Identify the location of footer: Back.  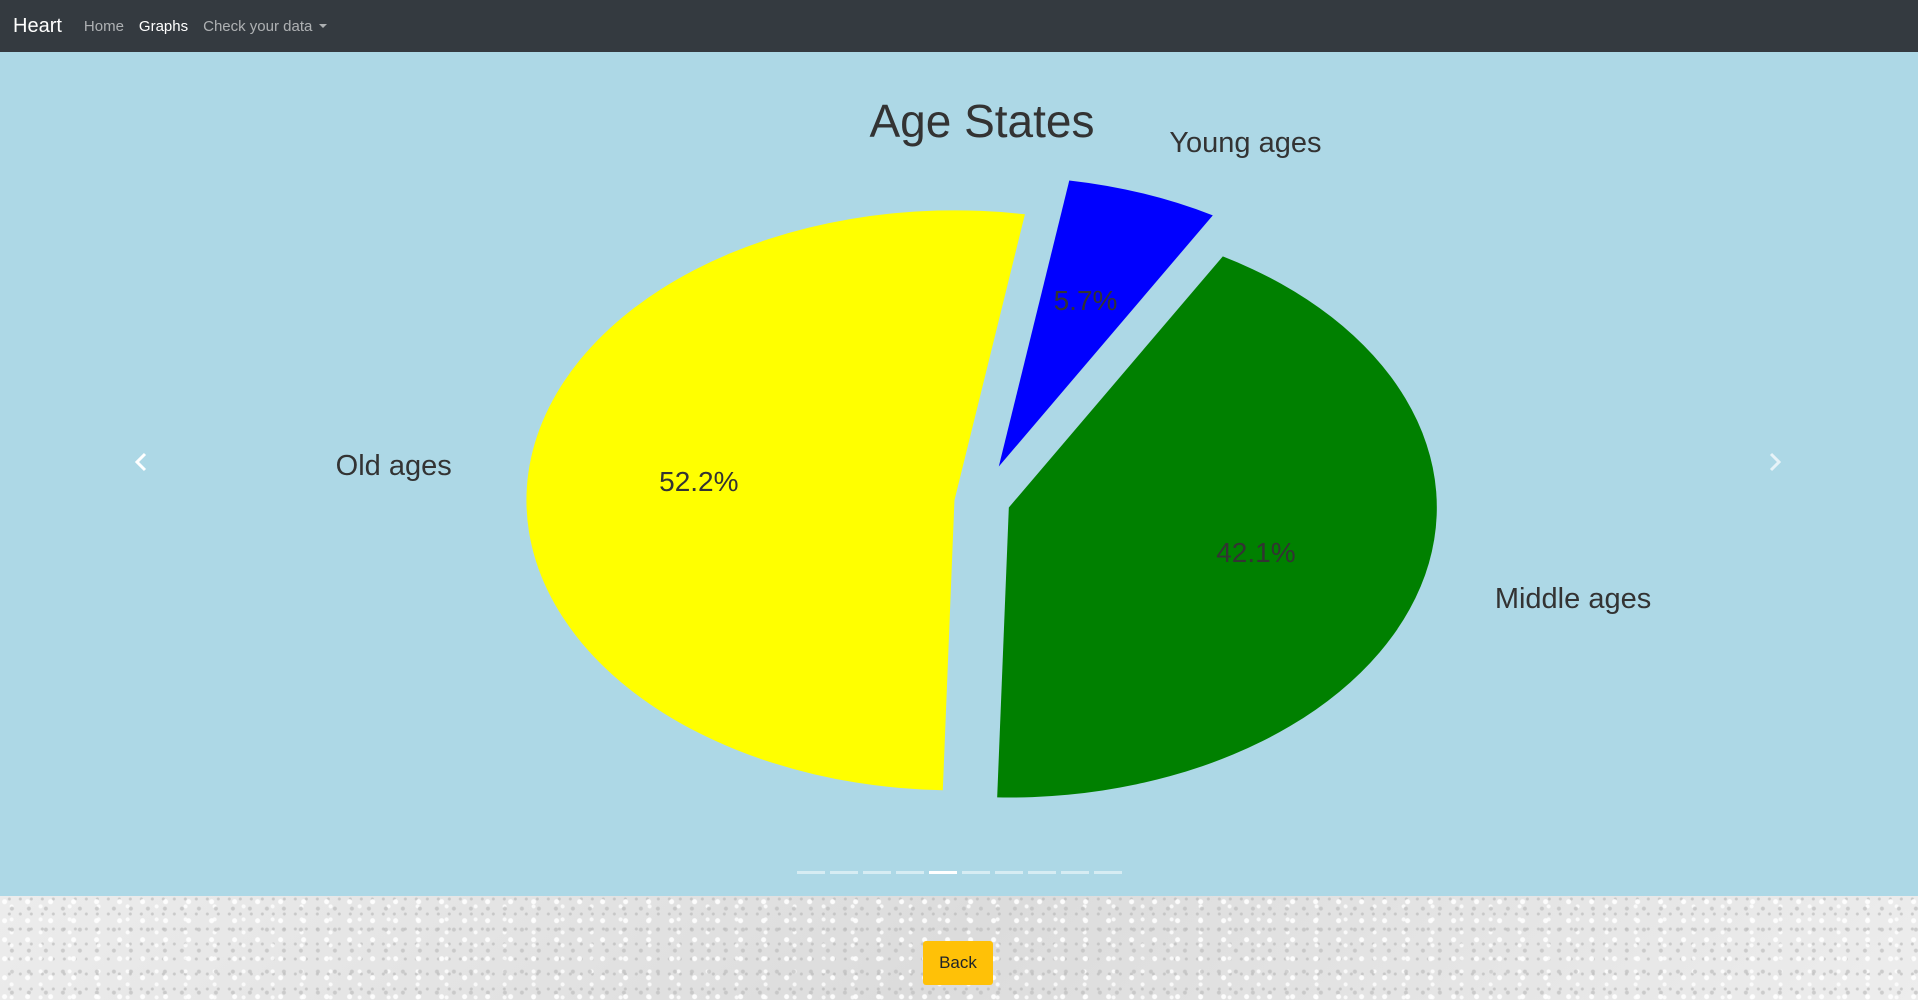
(959, 948).